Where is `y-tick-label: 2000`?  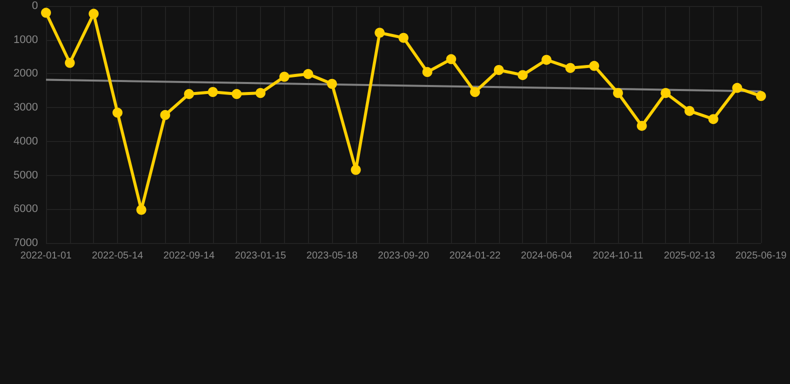
y-tick-label: 2000 is located at coordinates (26, 74).